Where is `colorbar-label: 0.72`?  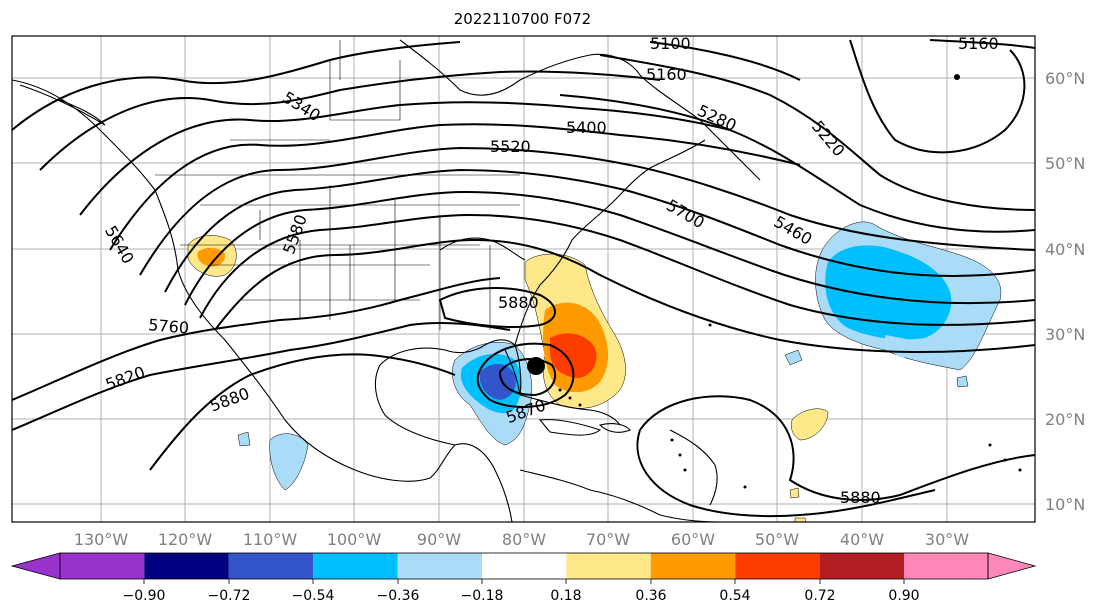
colorbar-label: 0.72 is located at coordinates (819, 596).